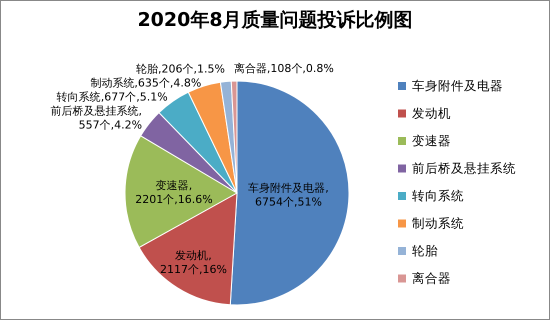 The width and height of the screenshot is (550, 320). Describe the element at coordinates (431, 140) in the screenshot. I see `legend-label: 变速器` at that location.